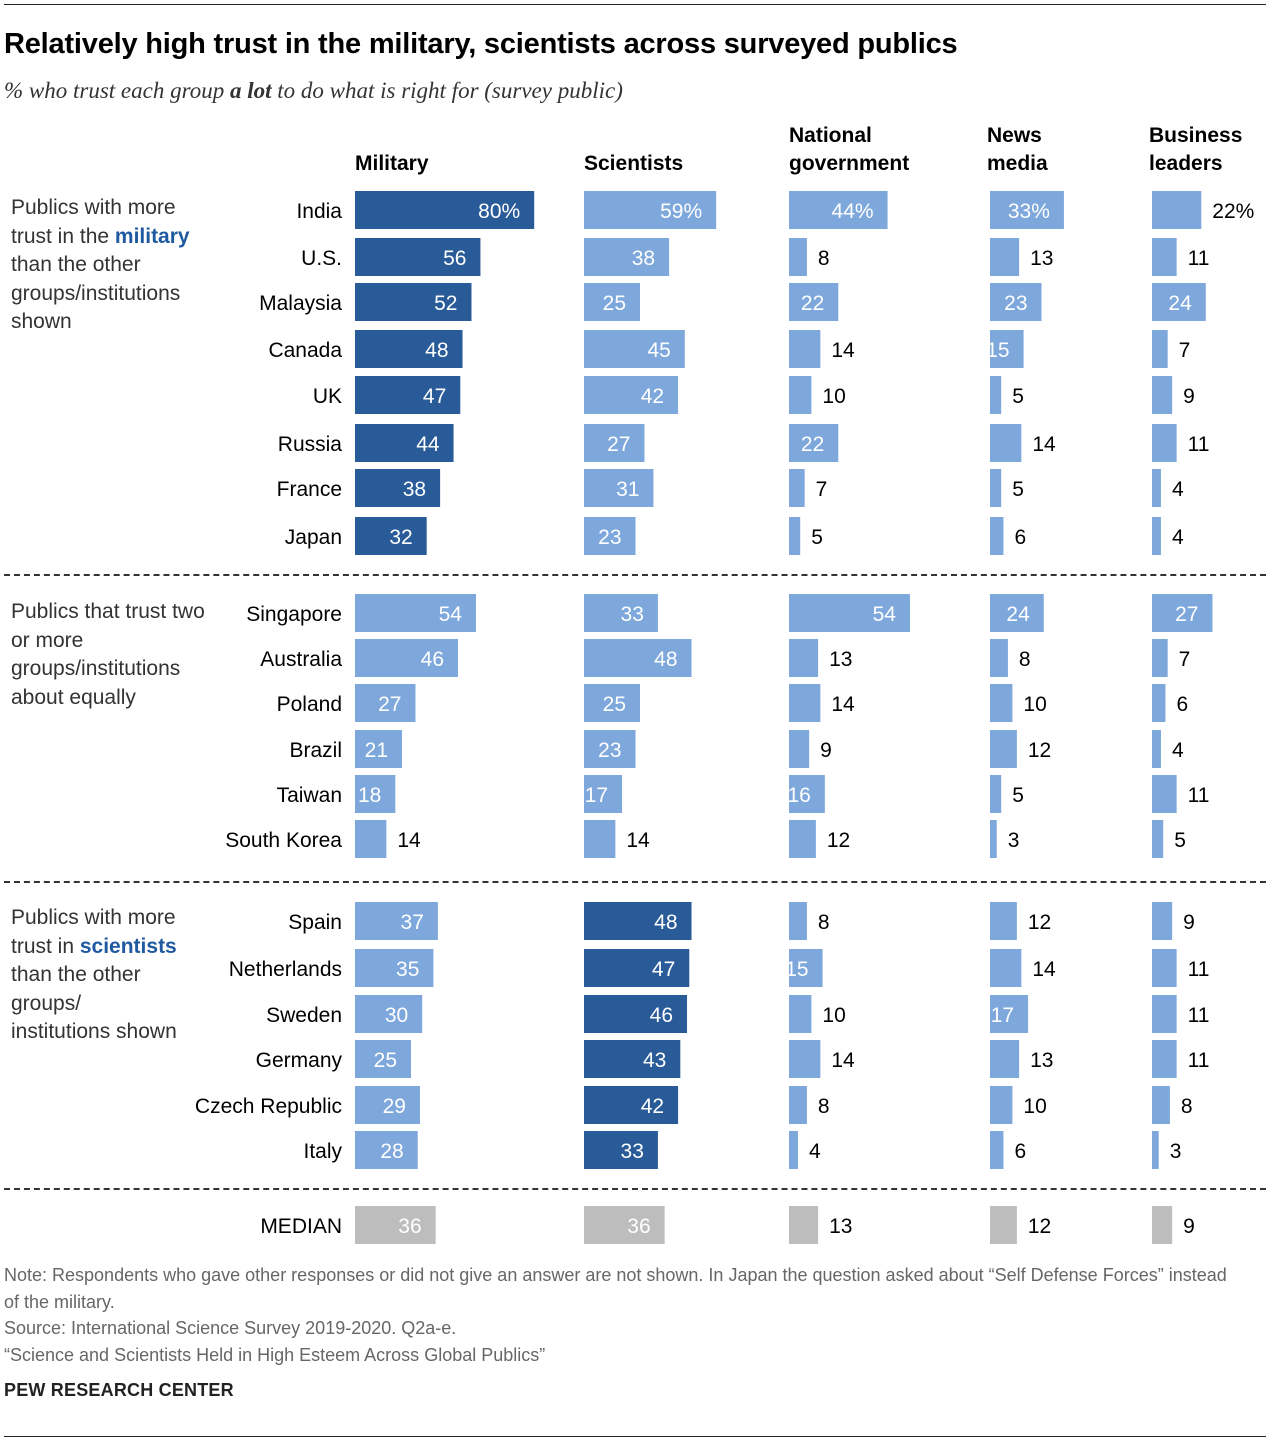  I want to click on column-header-news-media: News media, so click(1017, 149).